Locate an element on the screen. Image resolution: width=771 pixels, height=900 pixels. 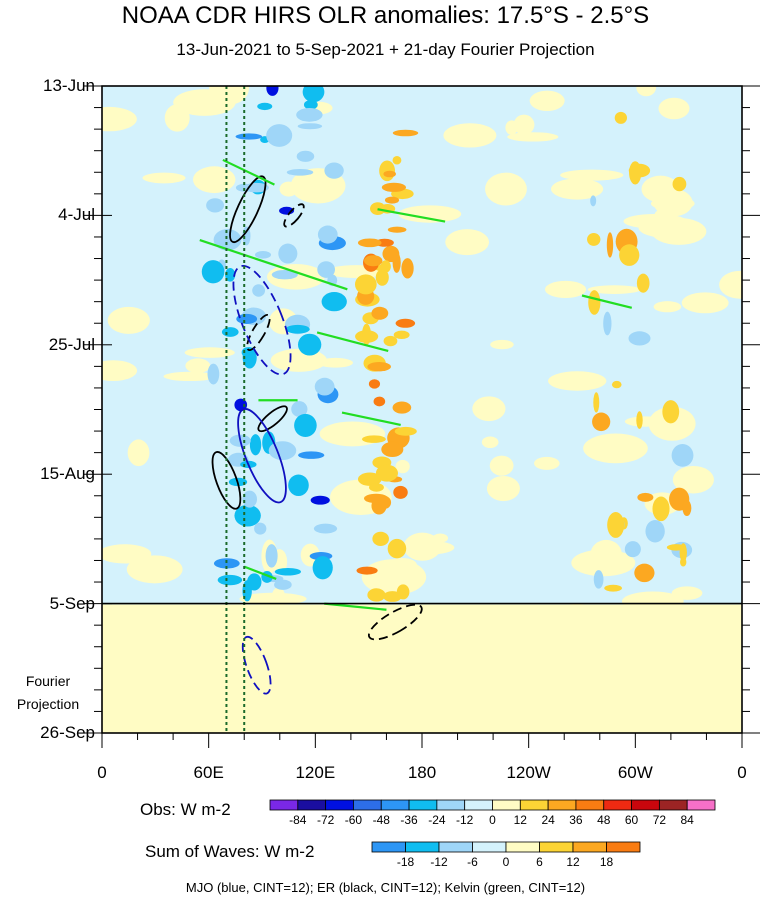
obs-colorbar-tick-label: -24 is located at coordinates (437, 820).